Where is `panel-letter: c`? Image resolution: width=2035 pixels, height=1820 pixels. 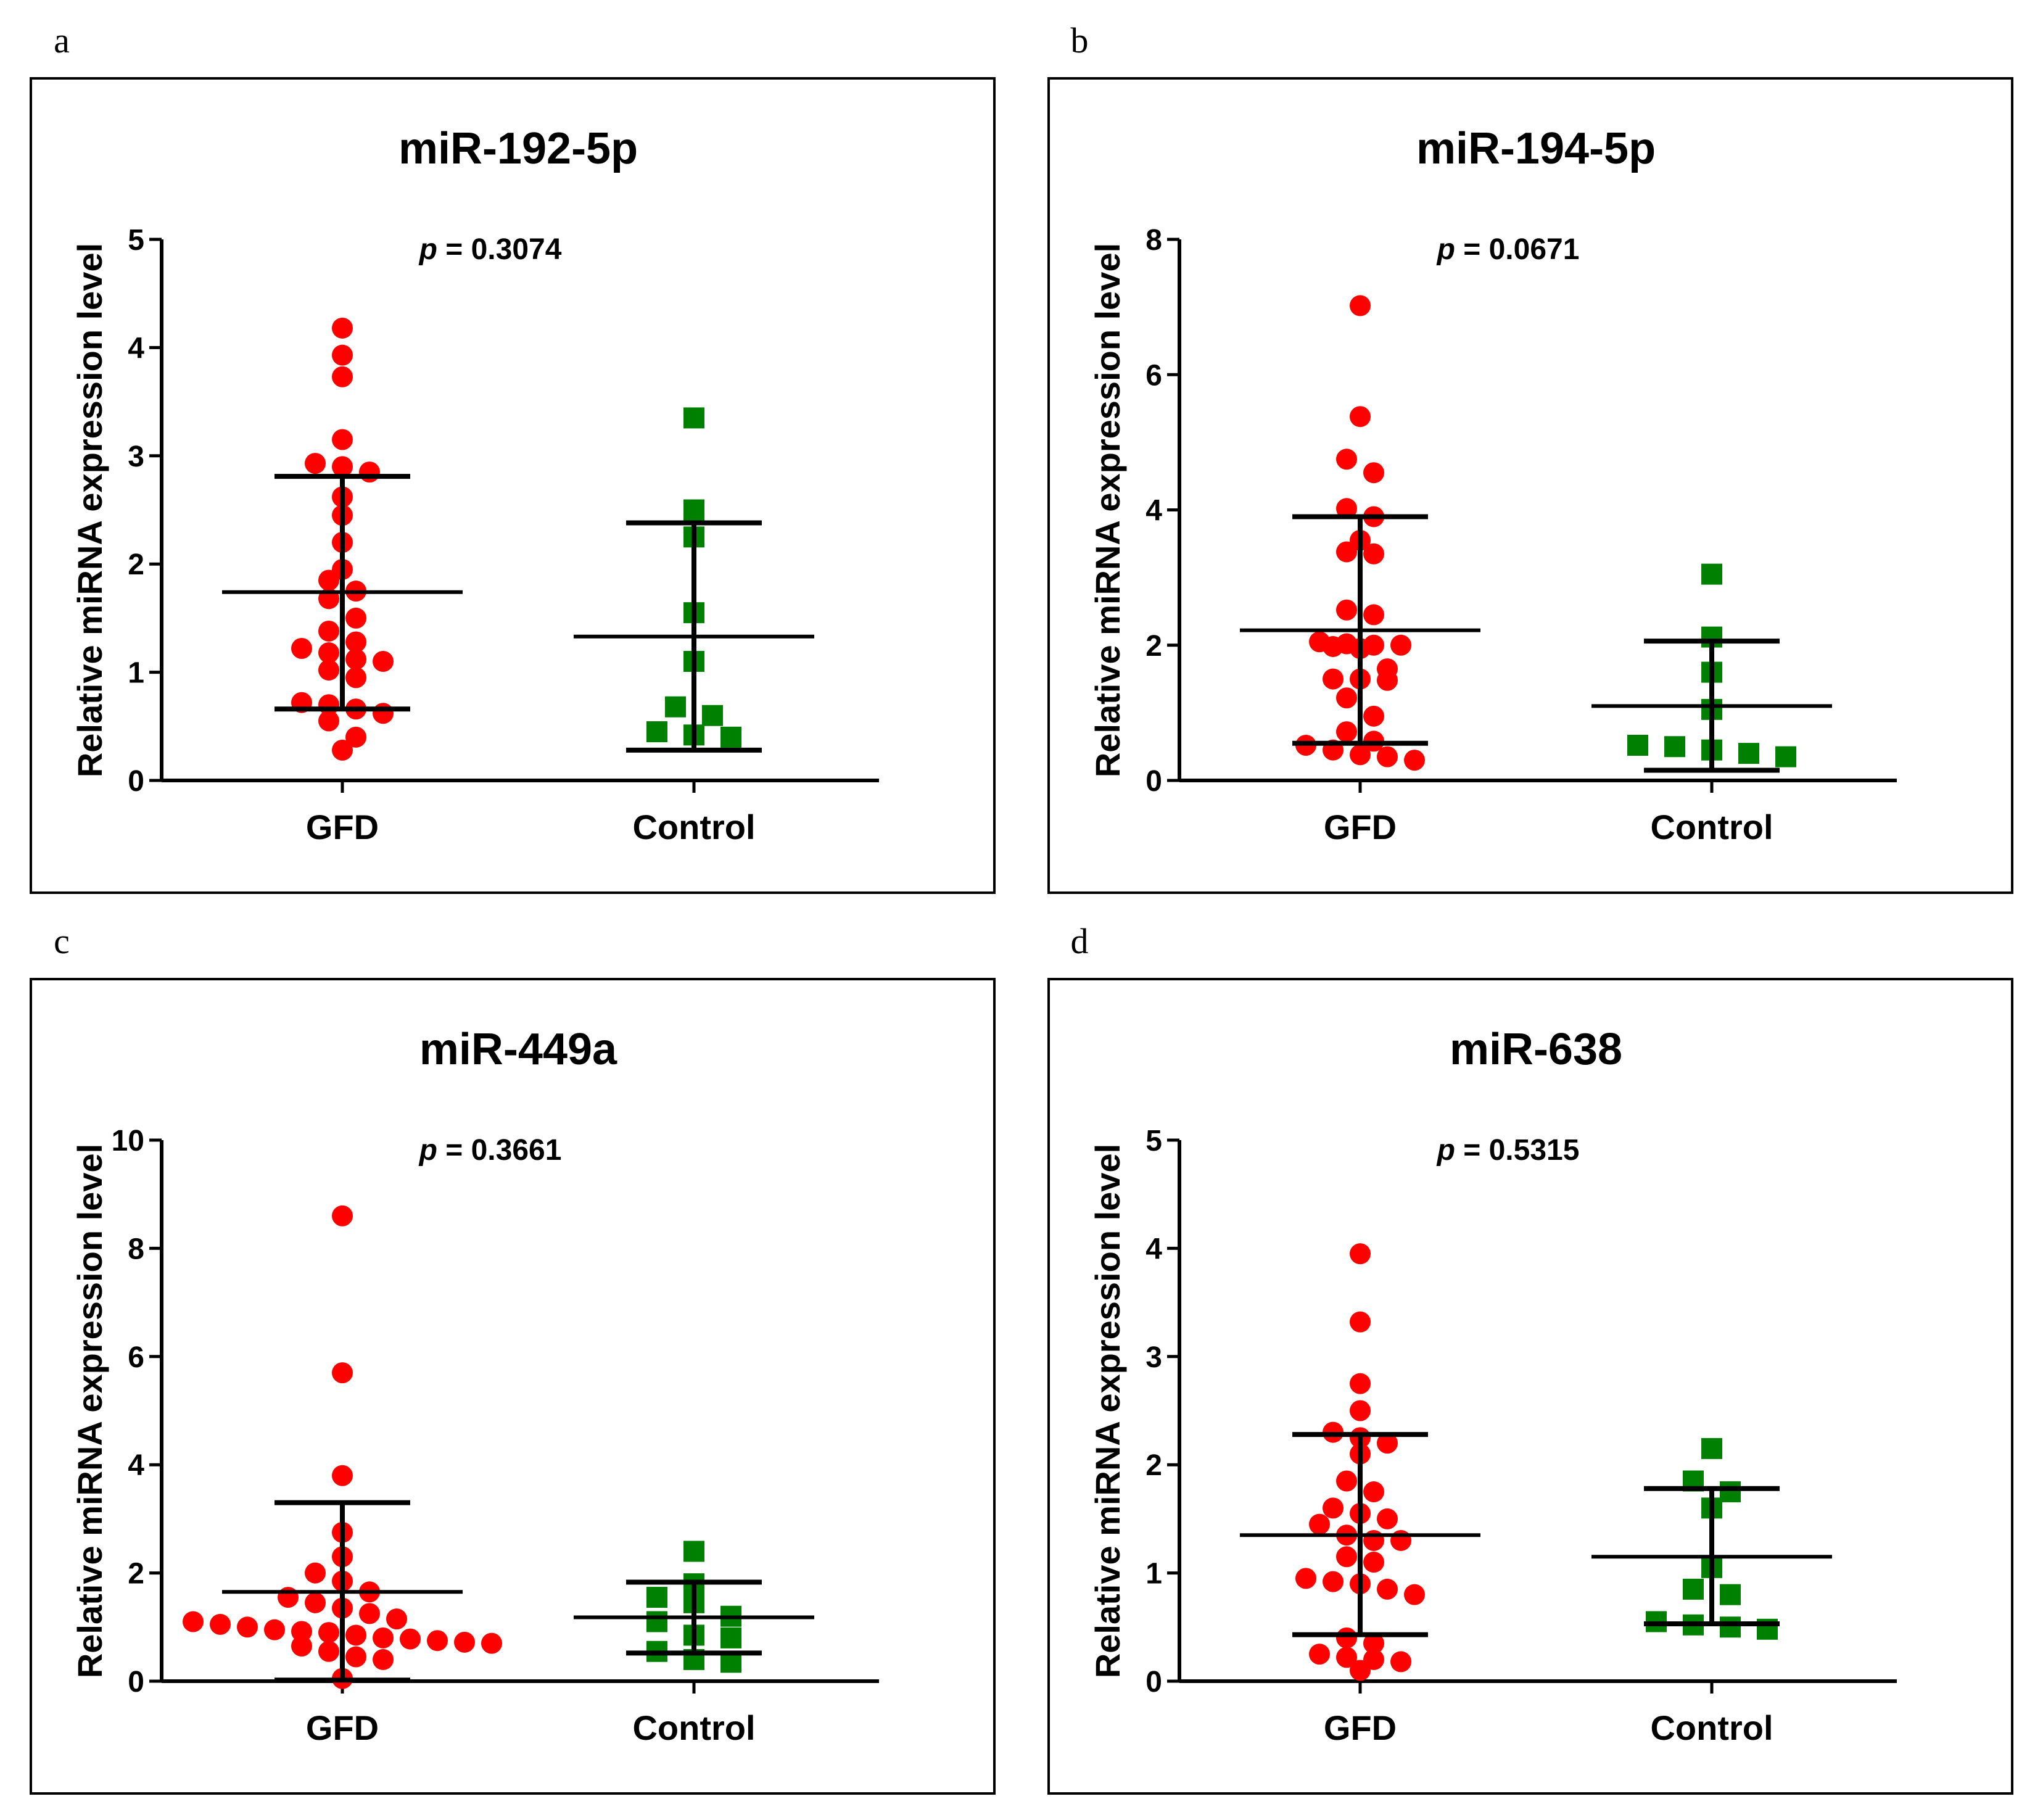
panel-letter: c is located at coordinates (62, 941).